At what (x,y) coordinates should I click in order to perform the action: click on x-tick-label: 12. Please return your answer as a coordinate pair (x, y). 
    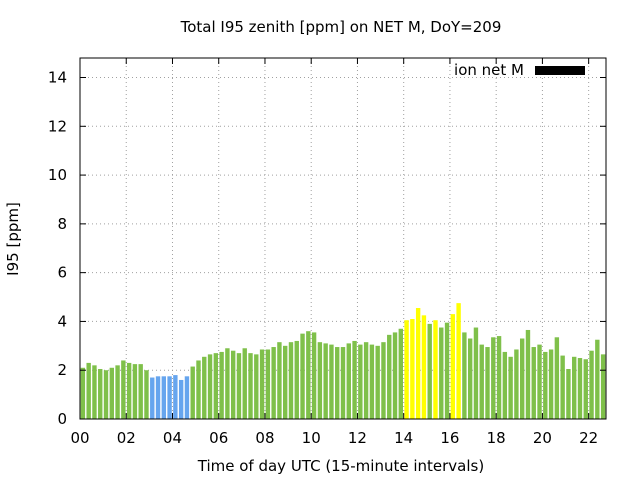
    Looking at the image, I should click on (357, 438).